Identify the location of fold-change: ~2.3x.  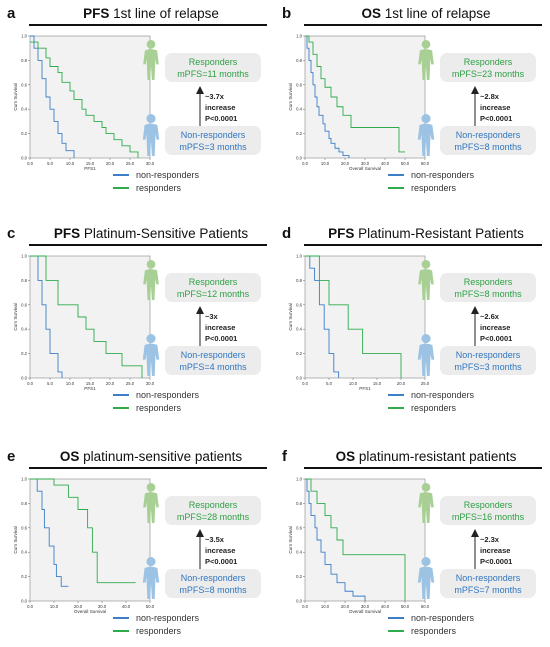
(490, 539).